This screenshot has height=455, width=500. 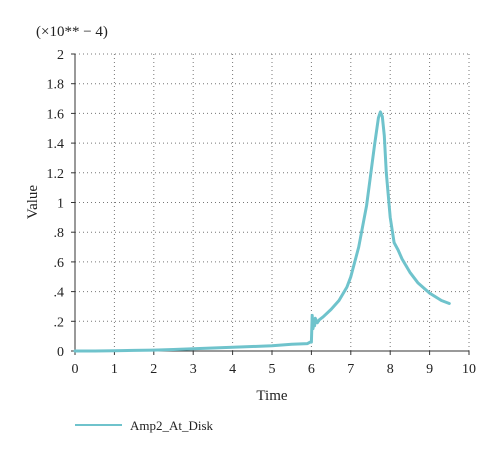 I want to click on y-tick-label: 1.4, so click(x=56, y=144).